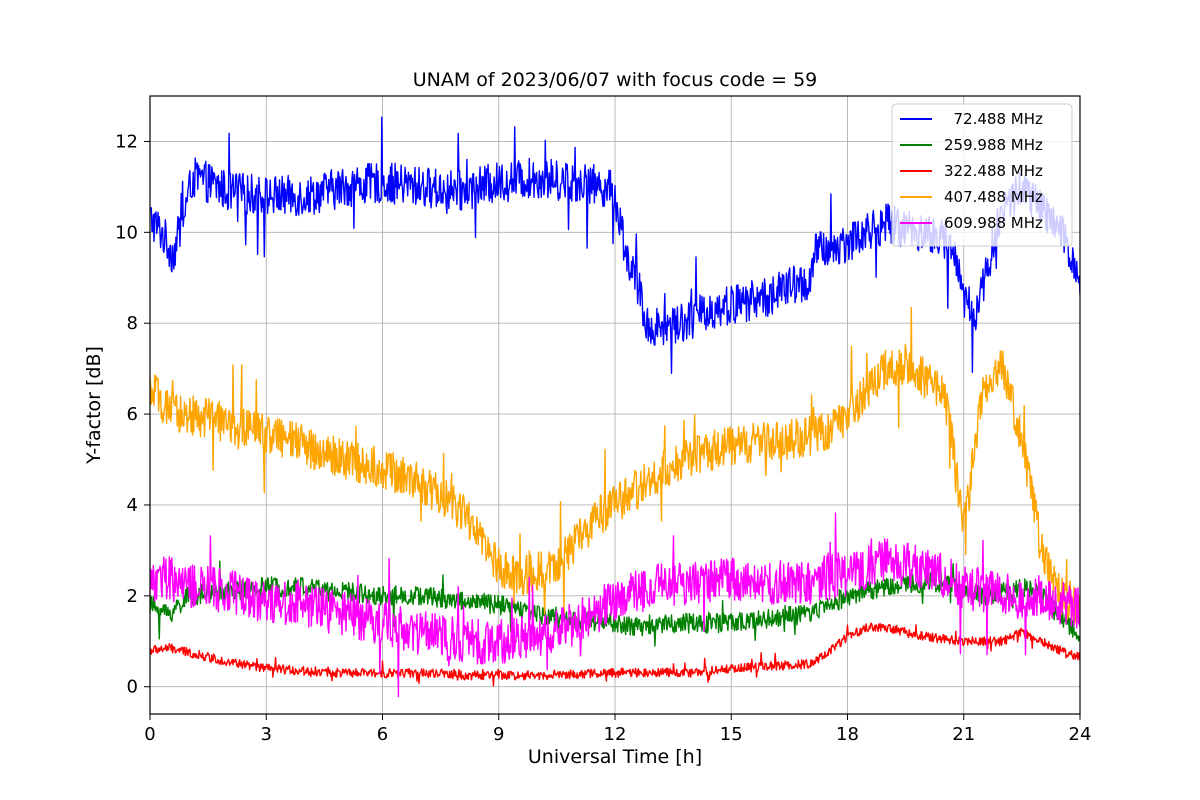 The width and height of the screenshot is (1200, 800). I want to click on legend-label: 72.488 MHz, so click(993, 119).